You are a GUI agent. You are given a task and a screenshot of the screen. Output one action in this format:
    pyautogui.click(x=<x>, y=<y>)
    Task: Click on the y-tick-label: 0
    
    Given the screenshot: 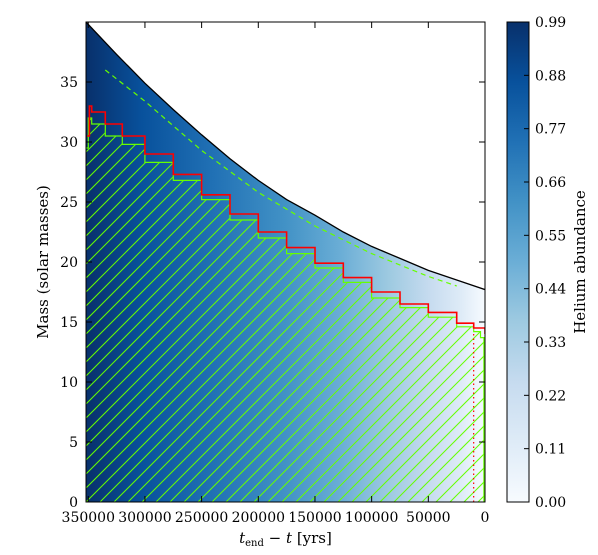 What is the action you would take?
    pyautogui.click(x=73, y=503)
    